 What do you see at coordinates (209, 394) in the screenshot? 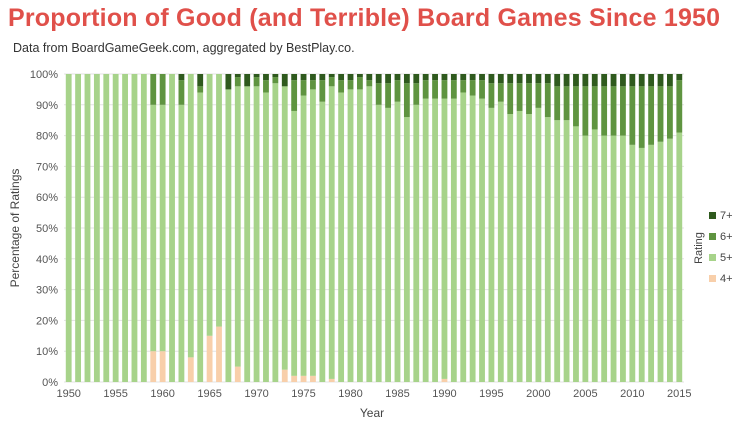
I see `x-tick-label: 1965` at bounding box center [209, 394].